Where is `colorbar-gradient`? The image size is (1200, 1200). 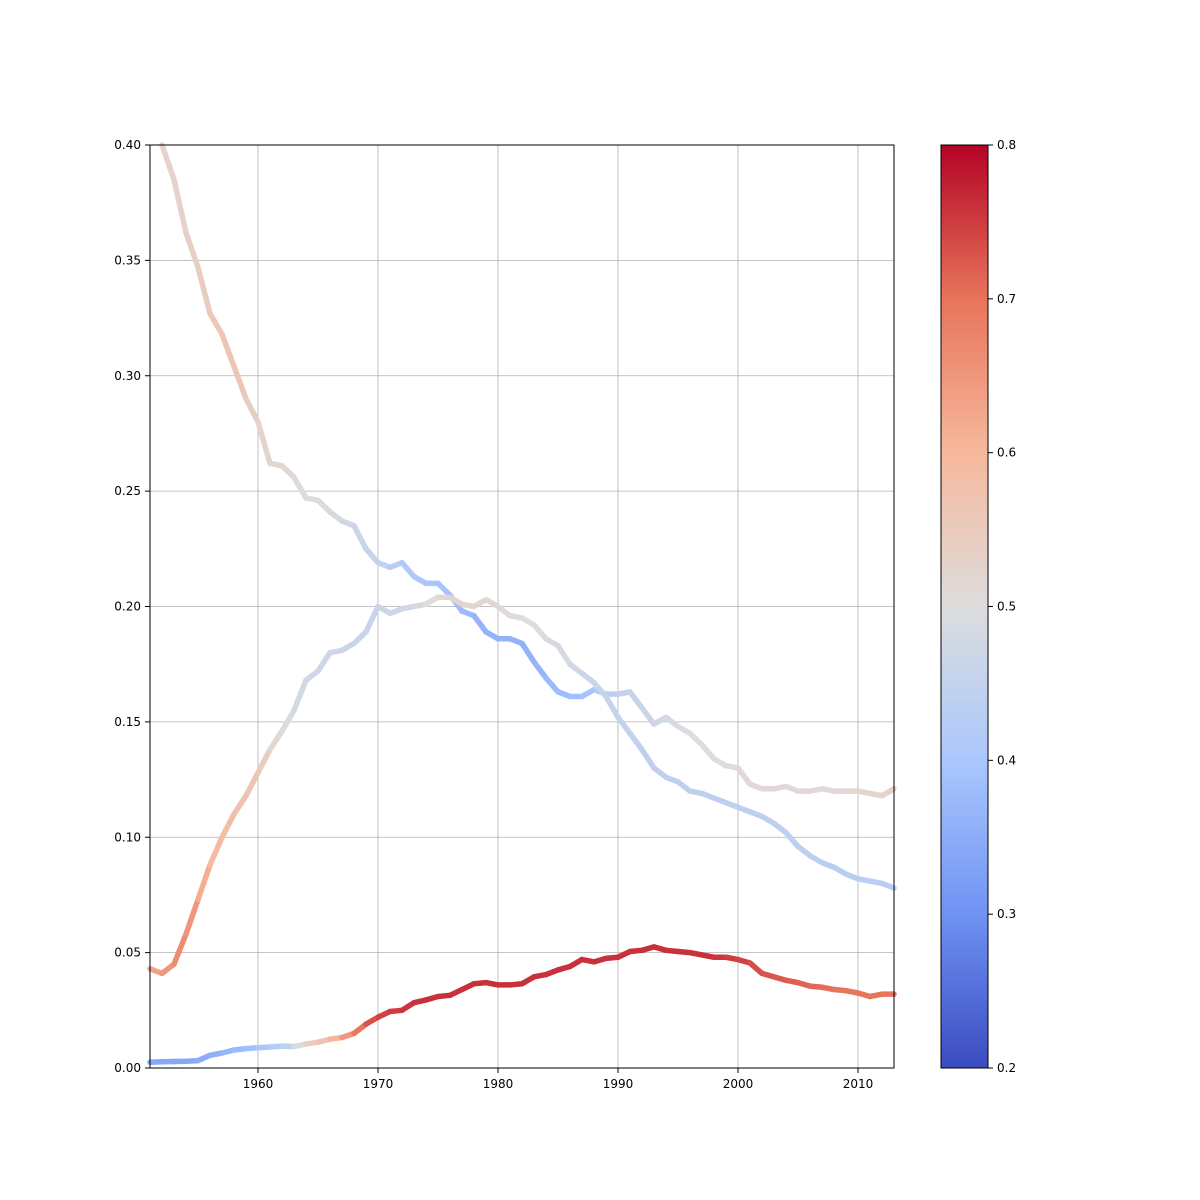 colorbar-gradient is located at coordinates (964, 606).